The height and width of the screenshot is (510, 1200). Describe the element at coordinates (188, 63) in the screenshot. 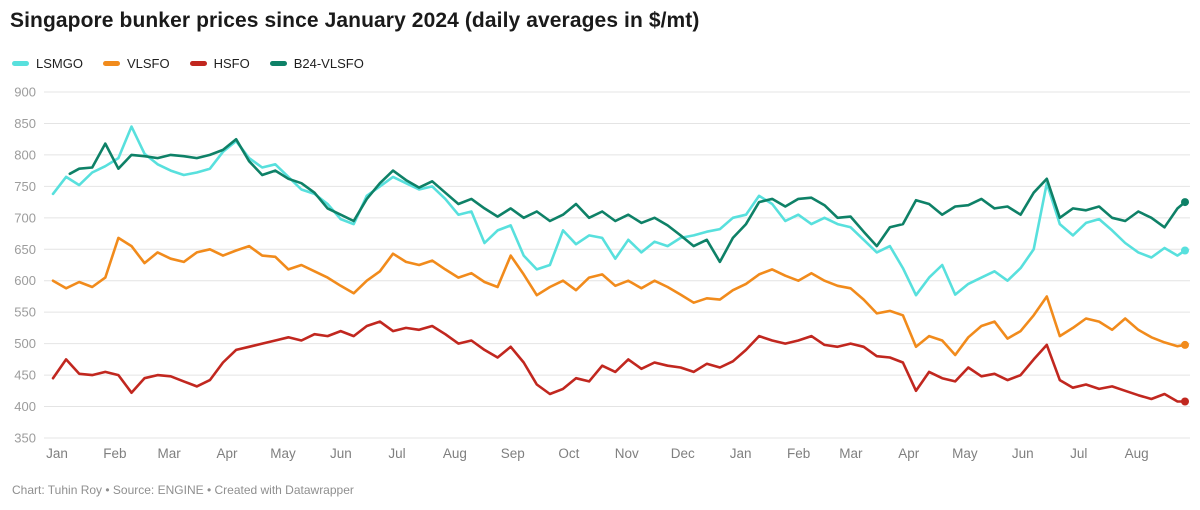

I see `legend: LSMGO VLSFO HSFO B24-VLSFO` at that location.